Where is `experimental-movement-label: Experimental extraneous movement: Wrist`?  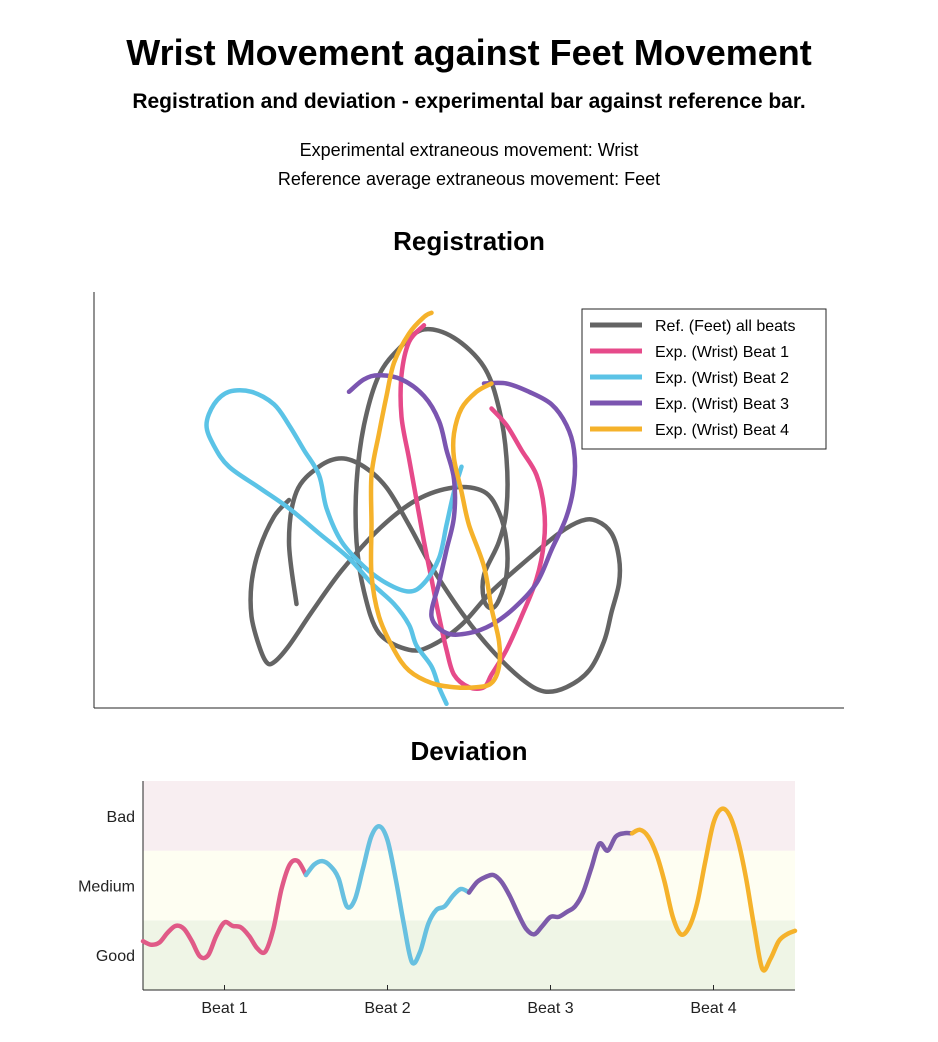 experimental-movement-label: Experimental extraneous movement: Wrist is located at coordinates (469, 150).